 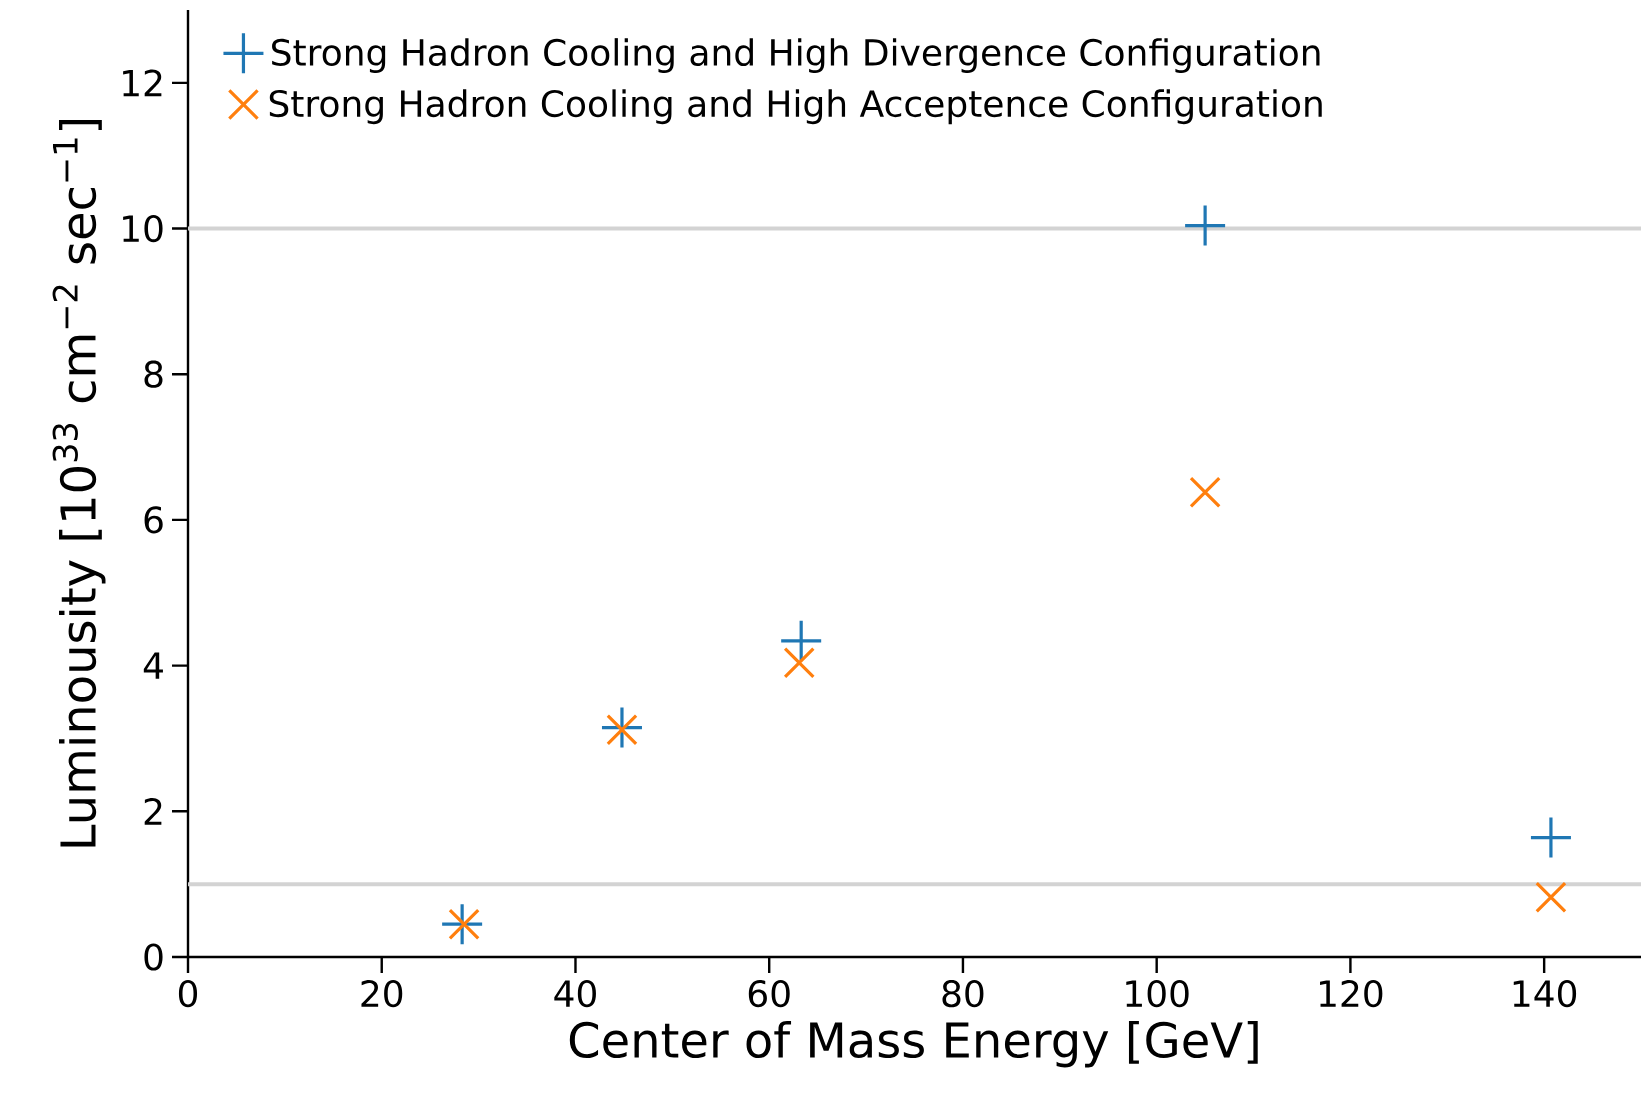 What do you see at coordinates (382, 994) in the screenshot?
I see `x-tick-label: 20` at bounding box center [382, 994].